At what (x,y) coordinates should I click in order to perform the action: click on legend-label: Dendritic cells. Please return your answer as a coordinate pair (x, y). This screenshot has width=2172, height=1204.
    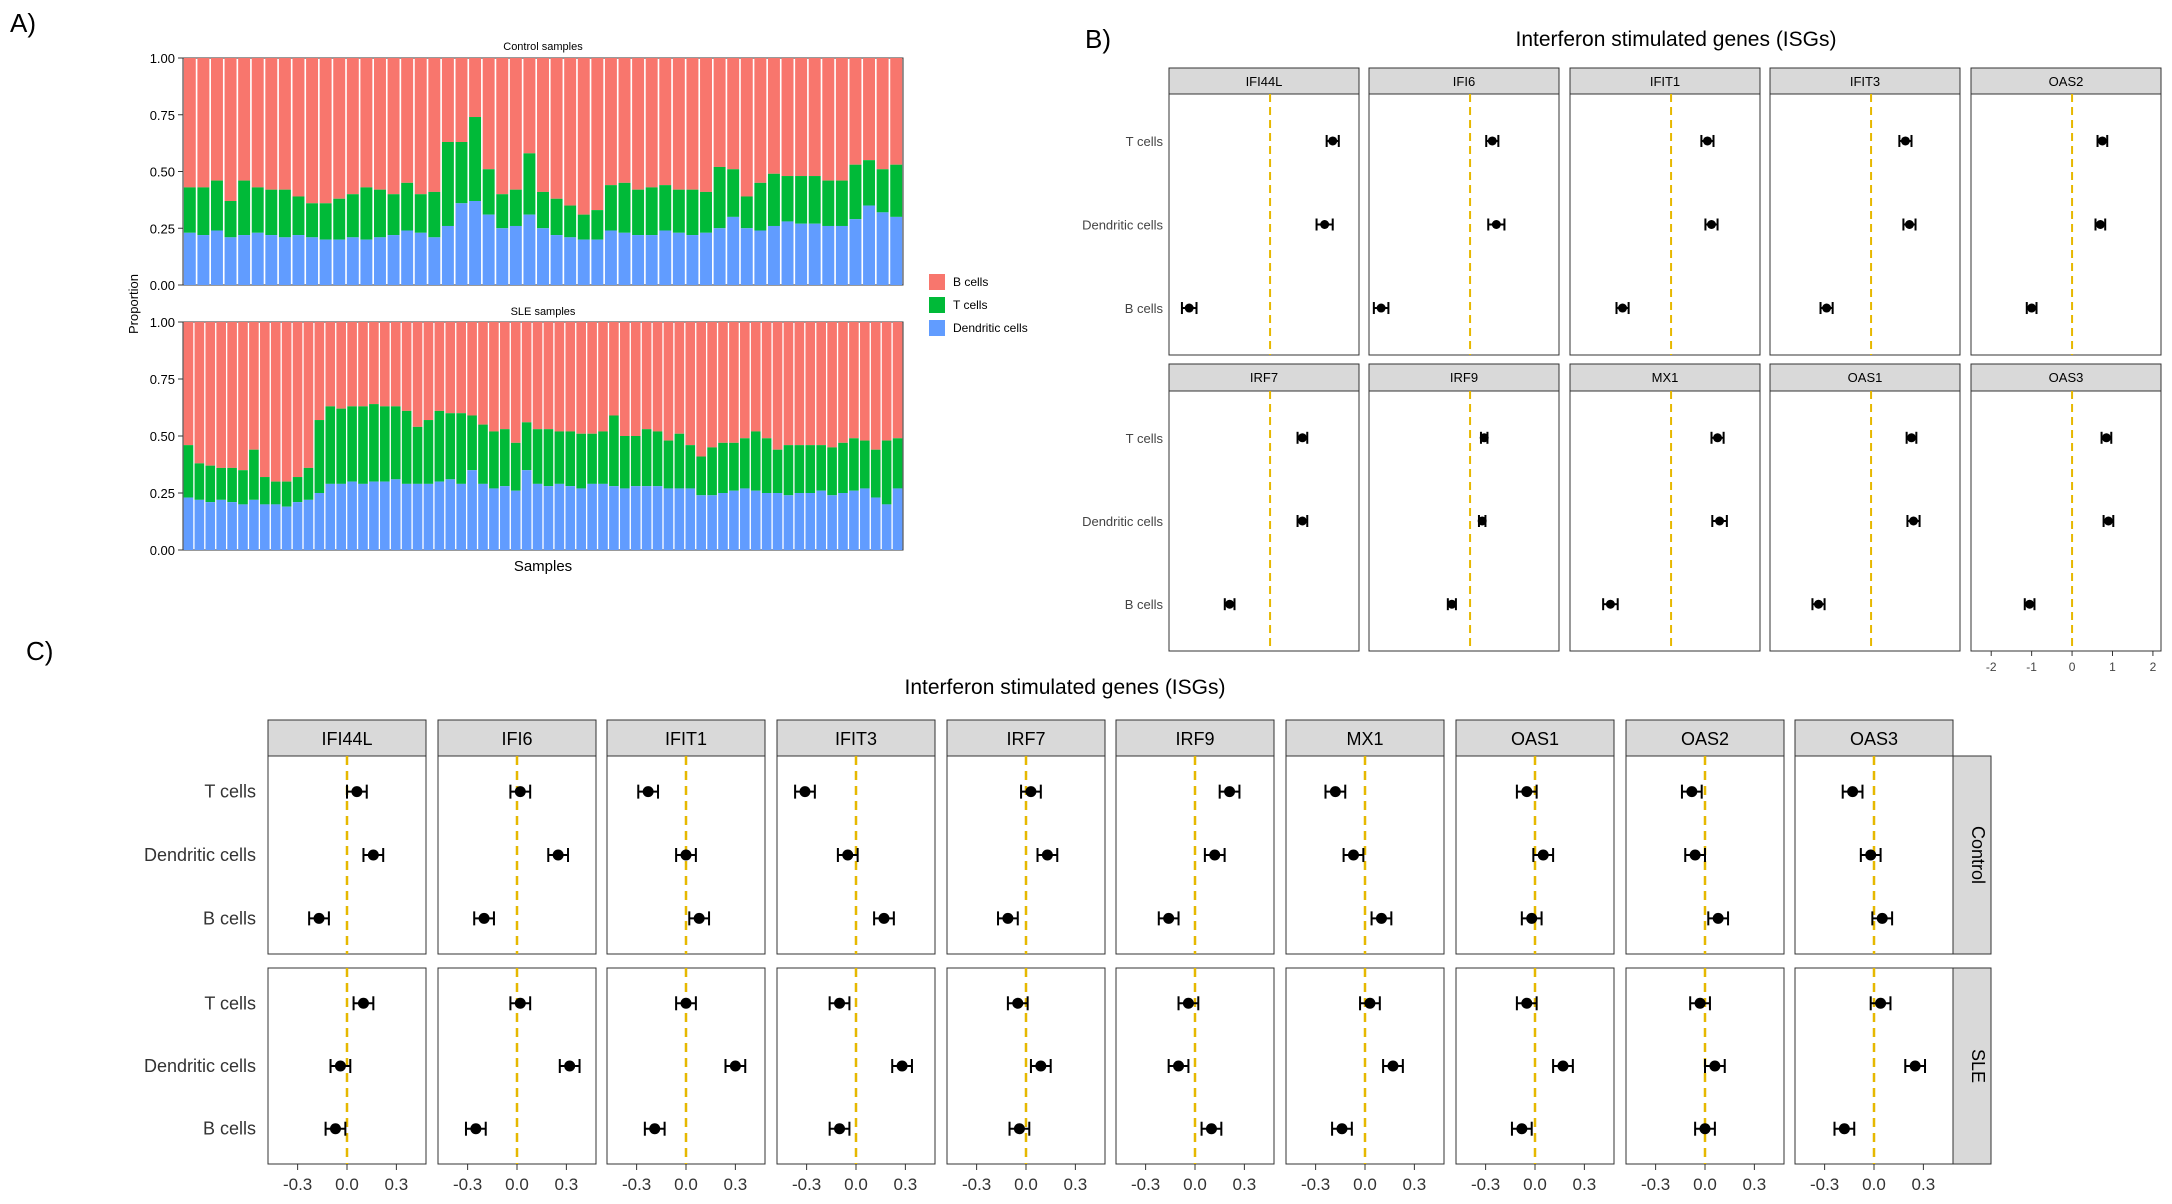
    Looking at the image, I should click on (990, 328).